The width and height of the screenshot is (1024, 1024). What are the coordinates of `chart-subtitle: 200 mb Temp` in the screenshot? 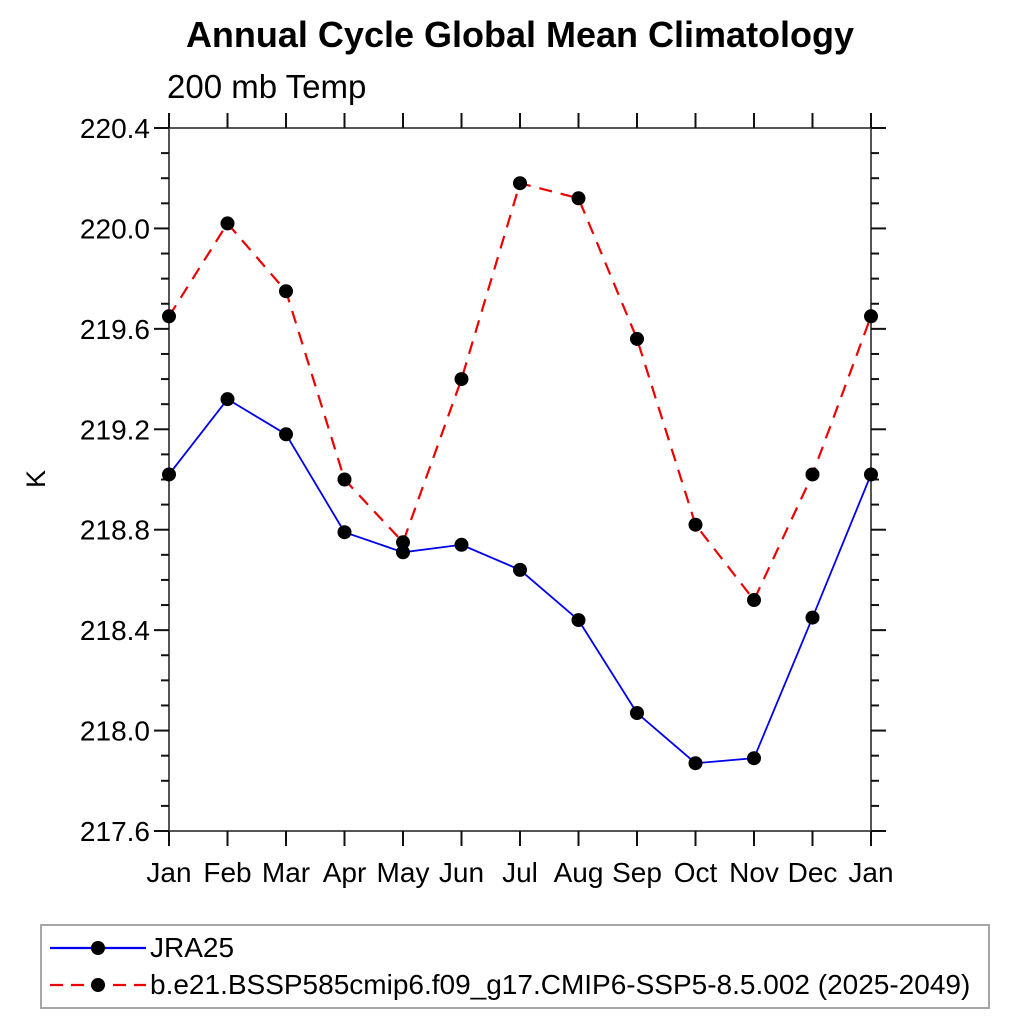 It's located at (267, 86).